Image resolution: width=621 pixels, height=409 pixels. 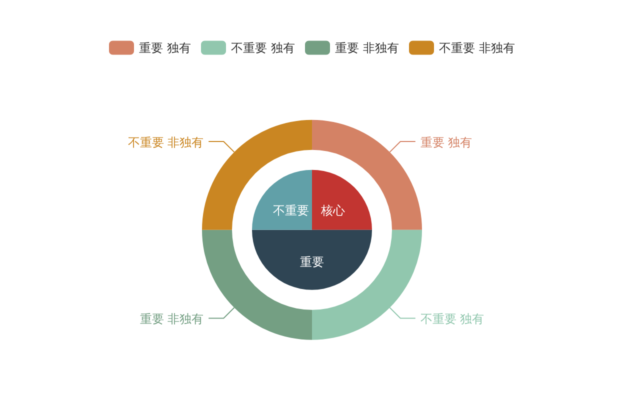 I want to click on legend-label: 重要 非独有, so click(x=367, y=47).